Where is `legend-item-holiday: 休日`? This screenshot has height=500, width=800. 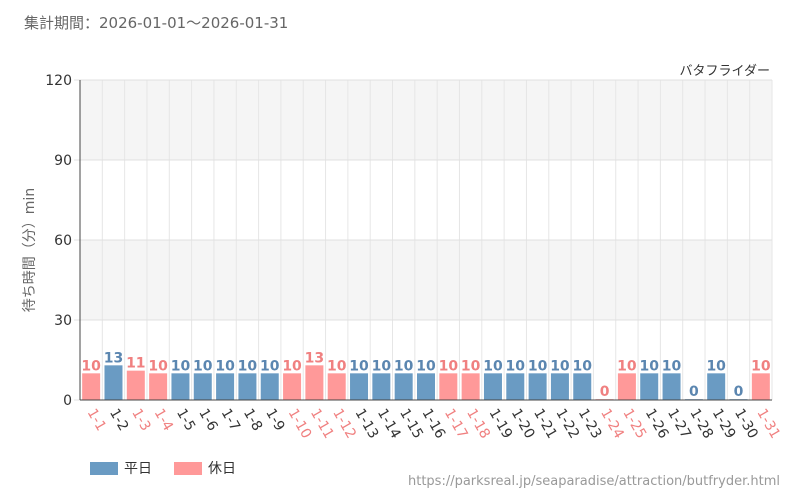 legend-item-holiday: 休日 is located at coordinates (205, 468).